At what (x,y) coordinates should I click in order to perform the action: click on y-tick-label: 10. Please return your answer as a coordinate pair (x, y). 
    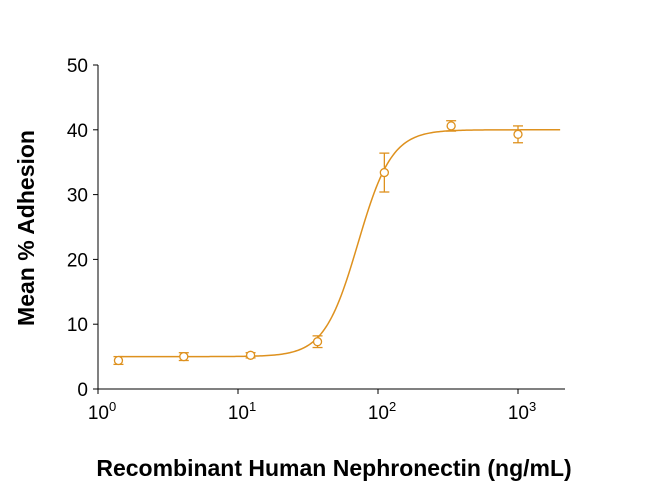
    Looking at the image, I should click on (77, 325).